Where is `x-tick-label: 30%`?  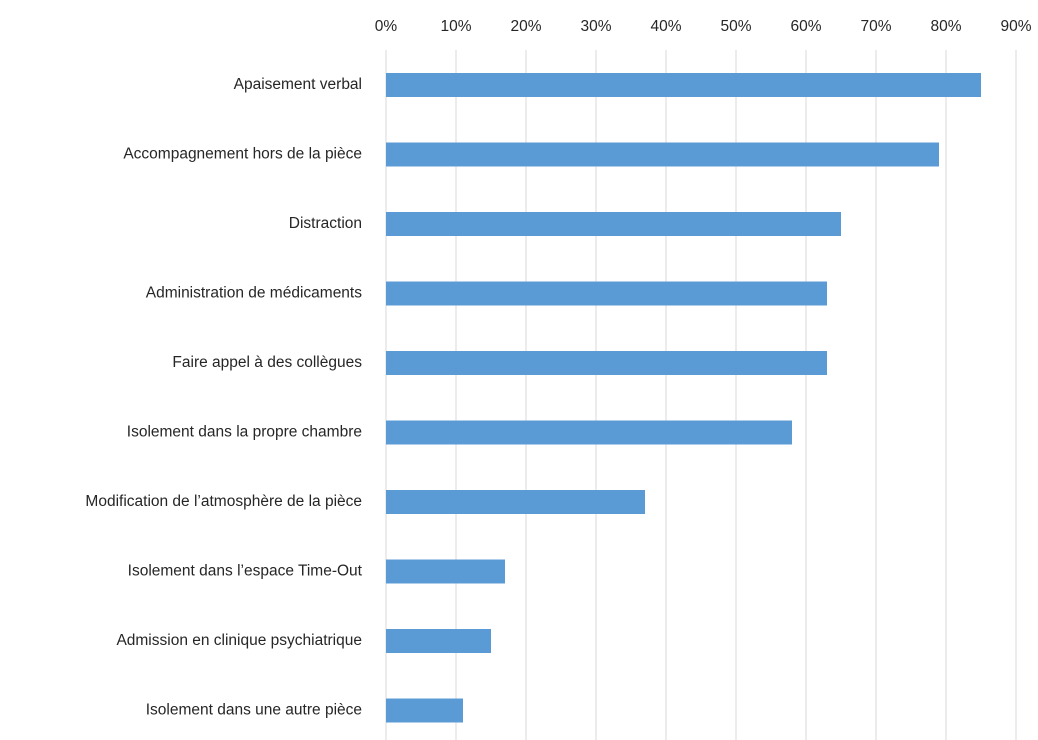 x-tick-label: 30% is located at coordinates (595, 26).